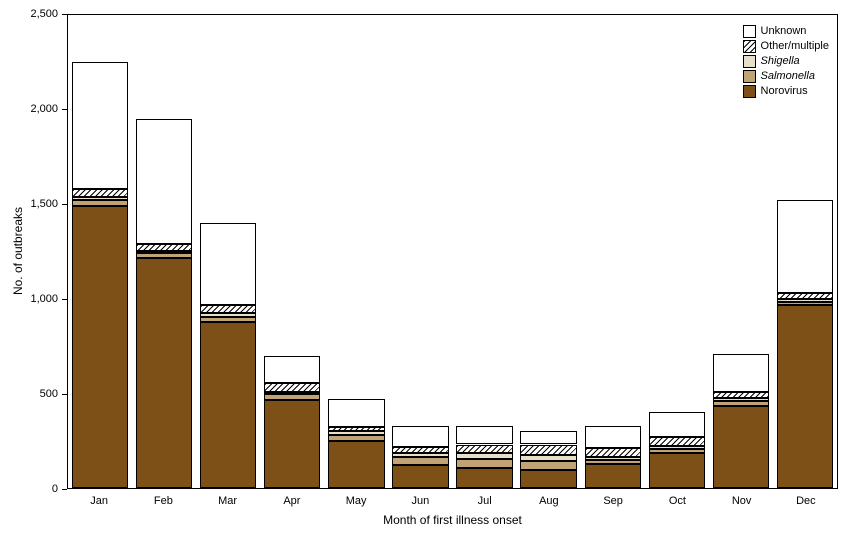  I want to click on legend-item-unknown: Unknown, so click(785, 31).